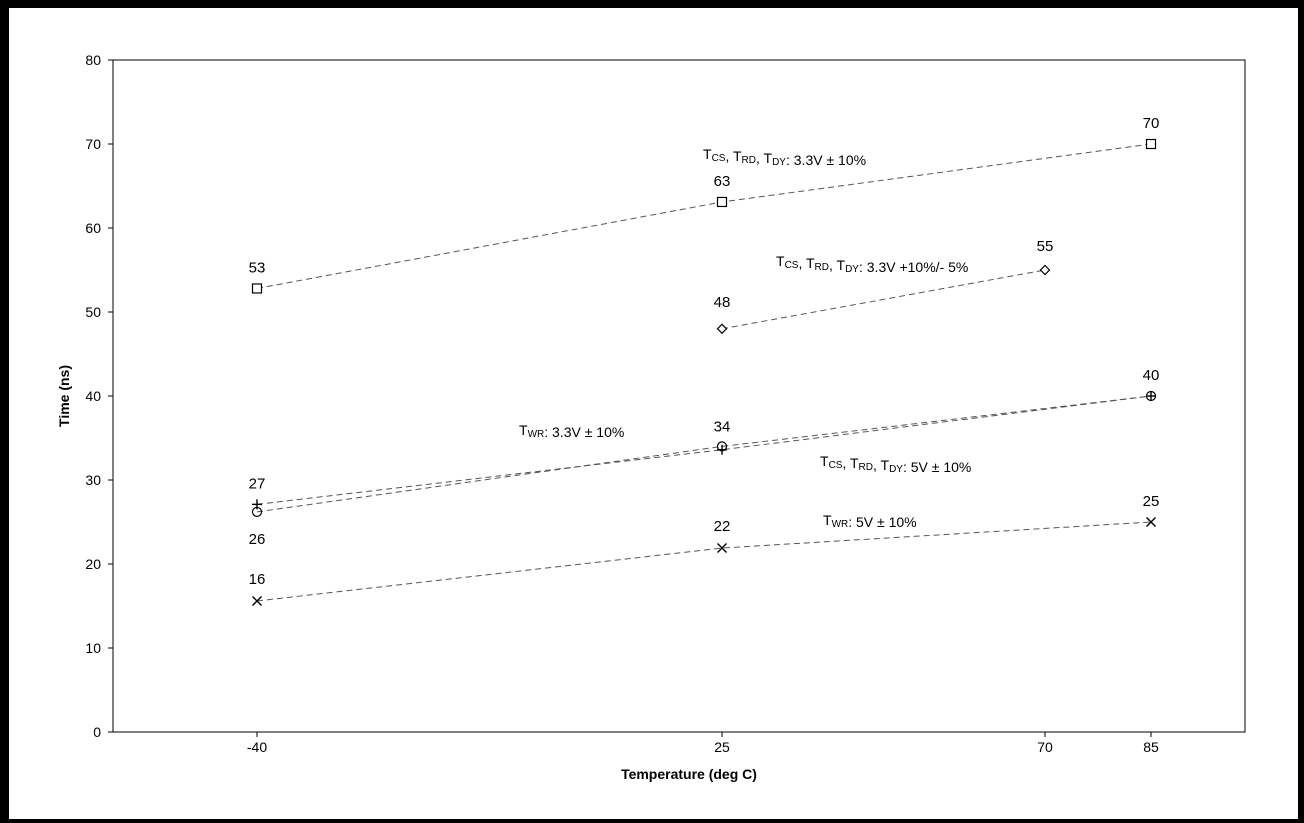 This screenshot has width=1304, height=823. I want to click on data-label: 34, so click(722, 426).